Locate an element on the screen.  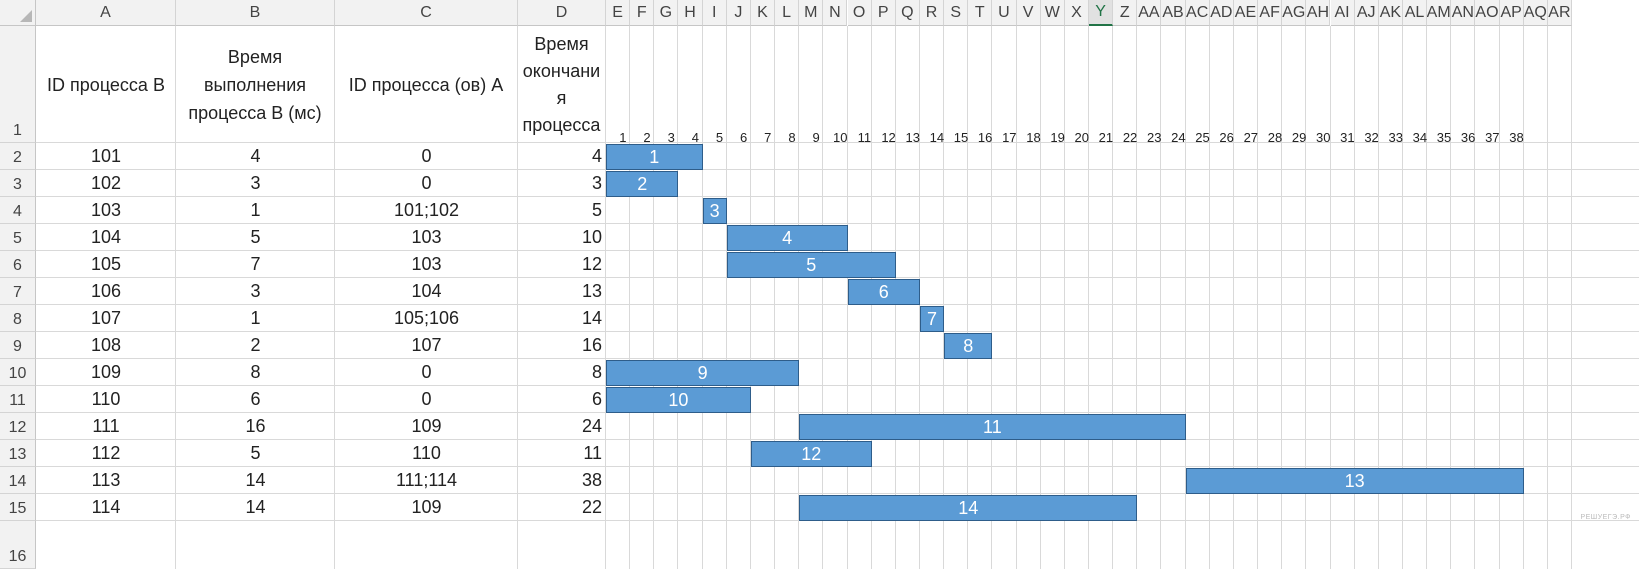
timeline-tick: 35 is located at coordinates (1444, 137).